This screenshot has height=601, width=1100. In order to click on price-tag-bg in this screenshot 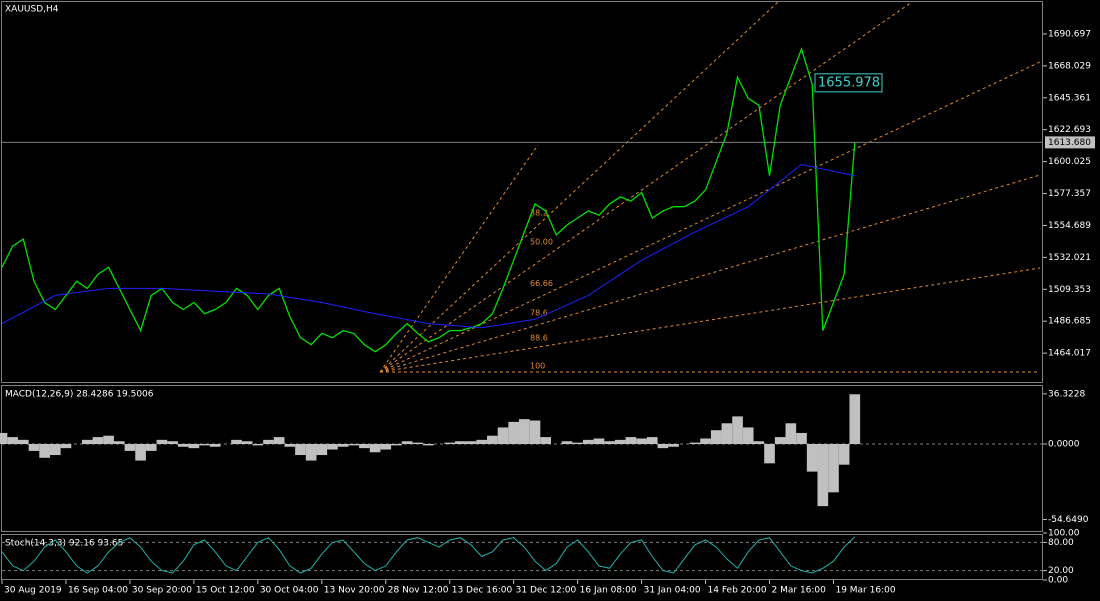, I will do `click(1070, 142)`.